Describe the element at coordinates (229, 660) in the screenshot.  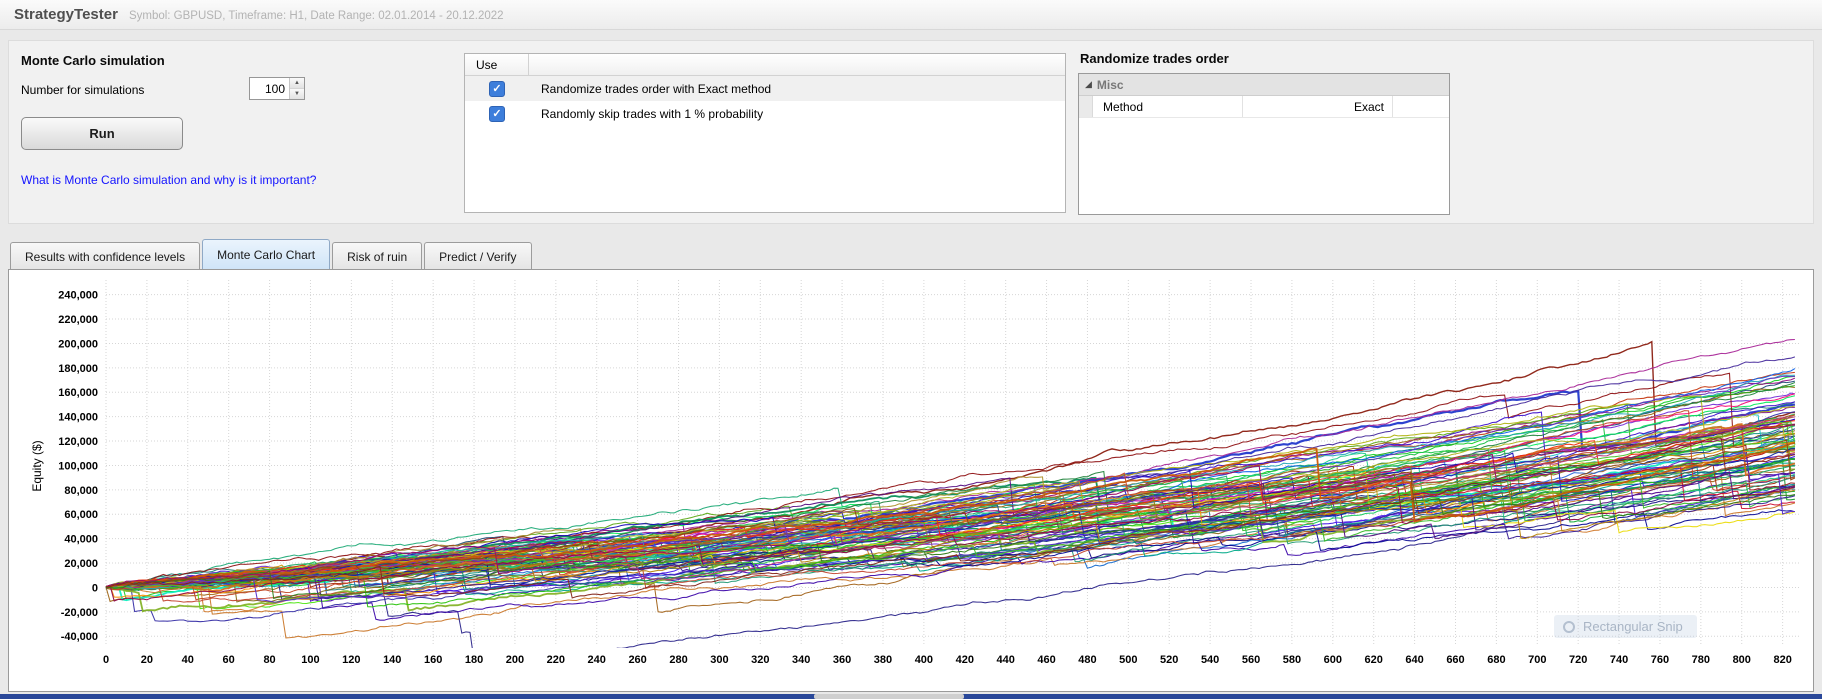
I see `svg-text: 60` at that location.